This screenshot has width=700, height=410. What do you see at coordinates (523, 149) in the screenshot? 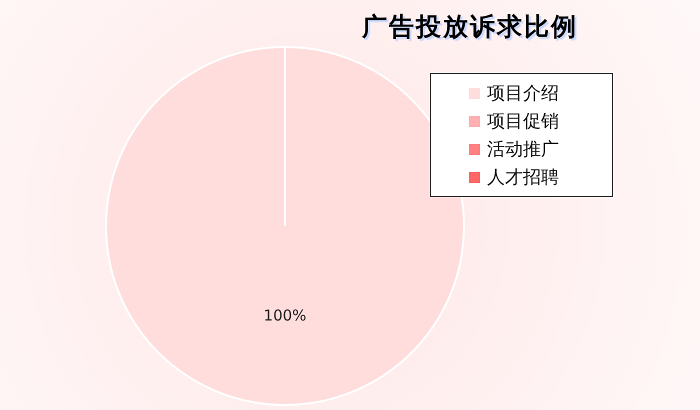
I see `legend-label: 活动推广` at bounding box center [523, 149].